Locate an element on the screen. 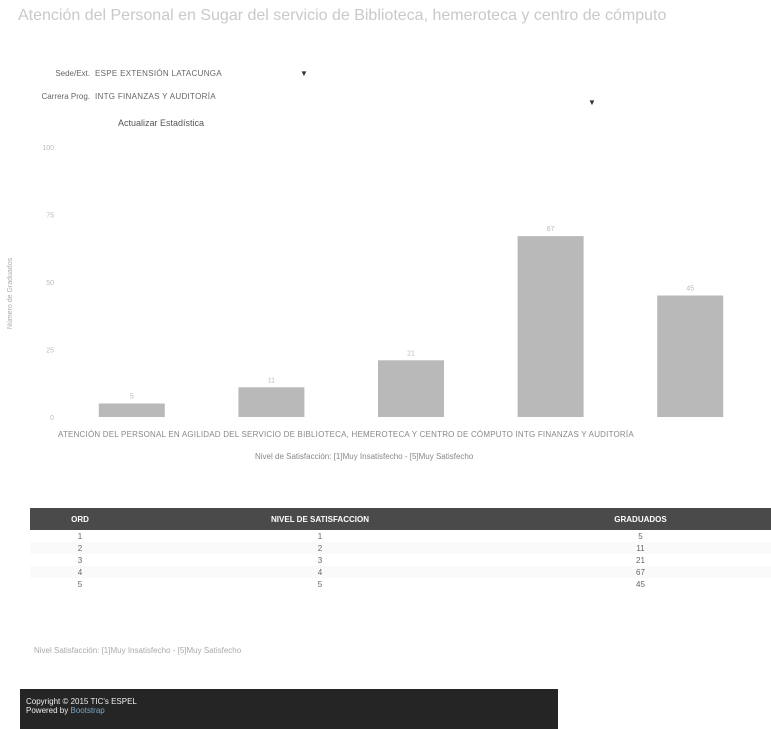  cell-ord: 5 is located at coordinates (80, 584).